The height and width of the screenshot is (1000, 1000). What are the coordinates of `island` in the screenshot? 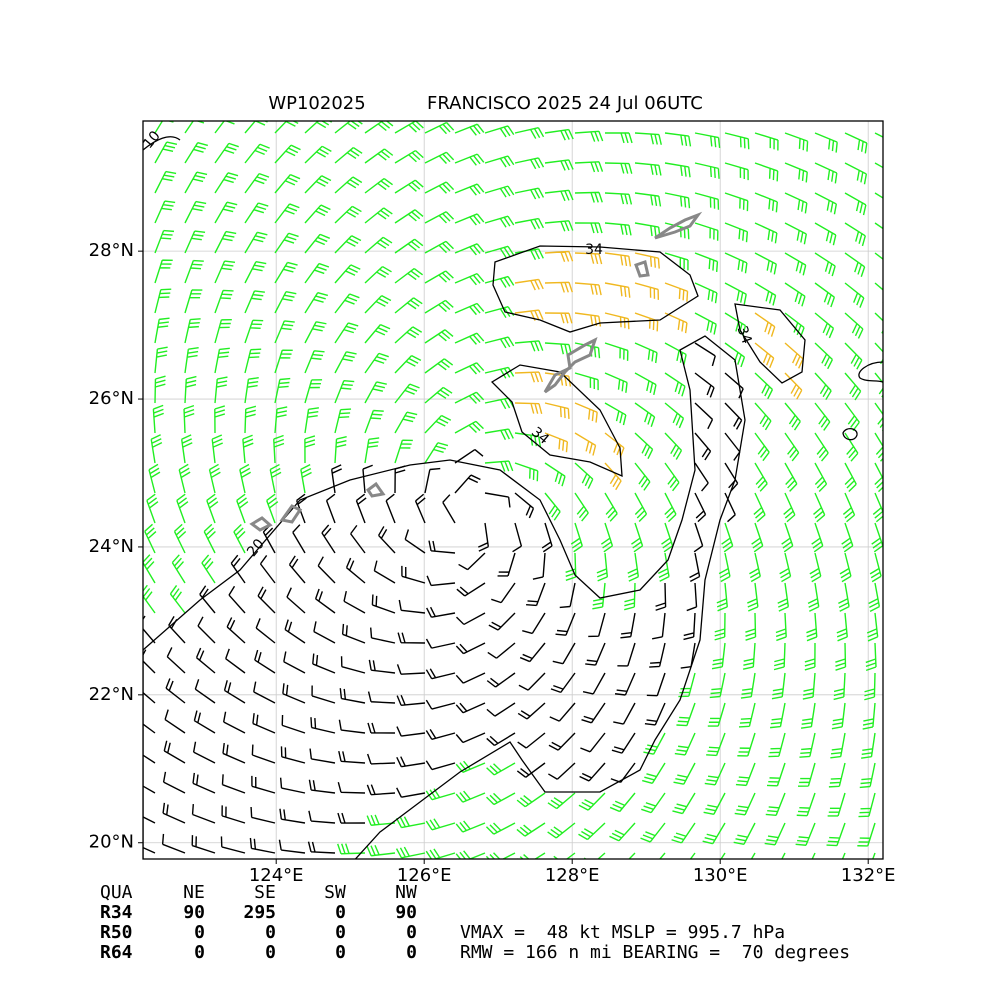 It's located at (317, 506).